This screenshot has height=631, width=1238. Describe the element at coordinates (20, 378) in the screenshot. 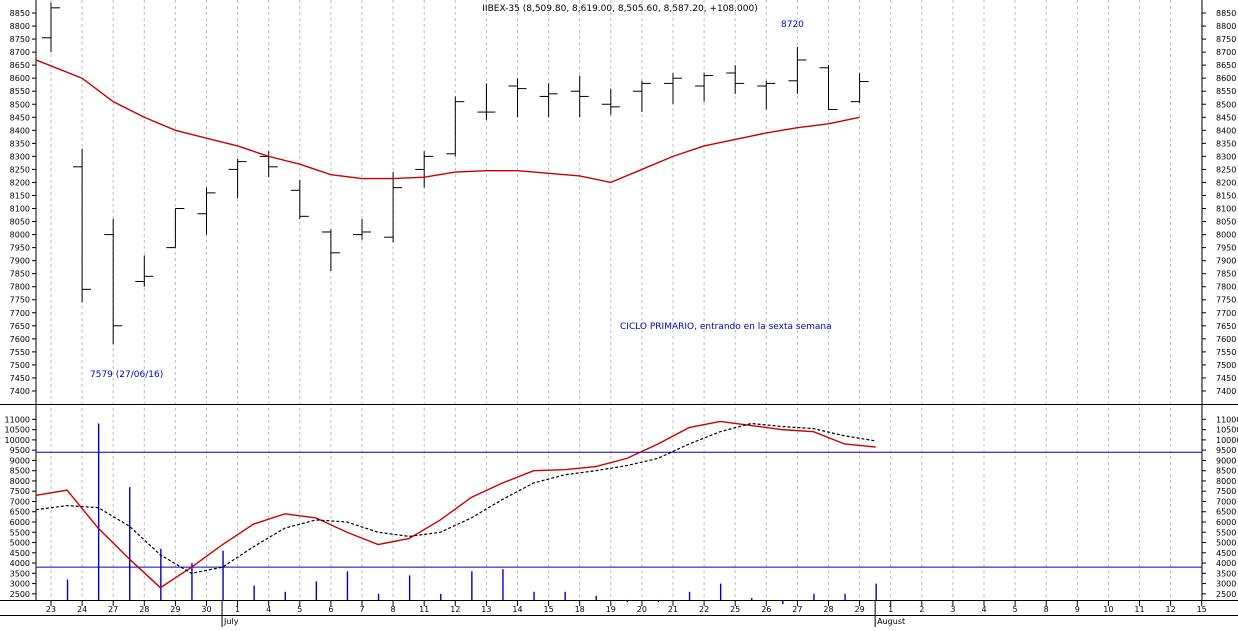

I see `price-tick-label-left: 7450` at that location.